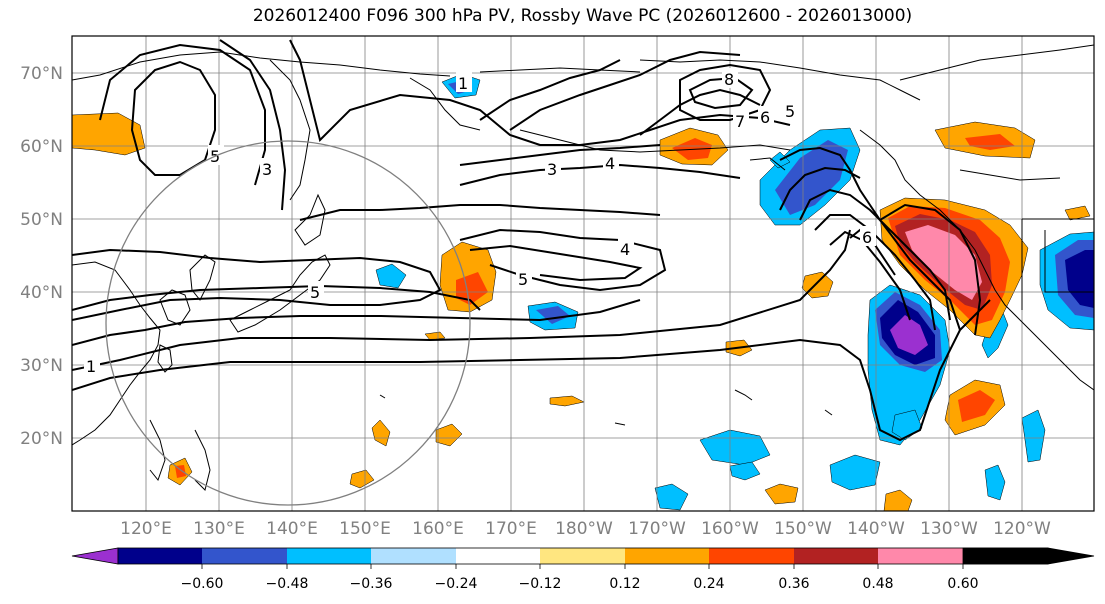 The image size is (1105, 604). Describe the element at coordinates (41, 366) in the screenshot. I see `lat-label: 30°N` at that location.